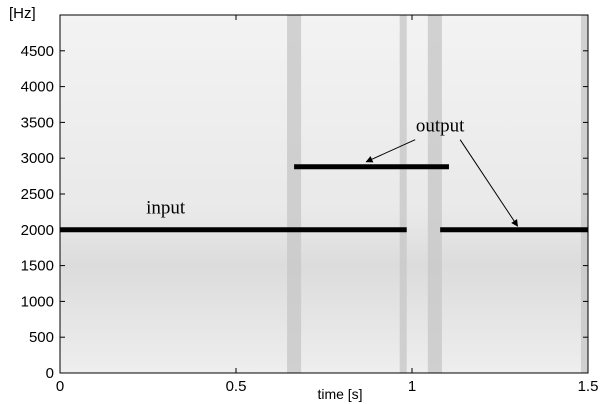 The image size is (606, 404). Describe the element at coordinates (324, 198) in the screenshot. I see `series-lines` at that location.